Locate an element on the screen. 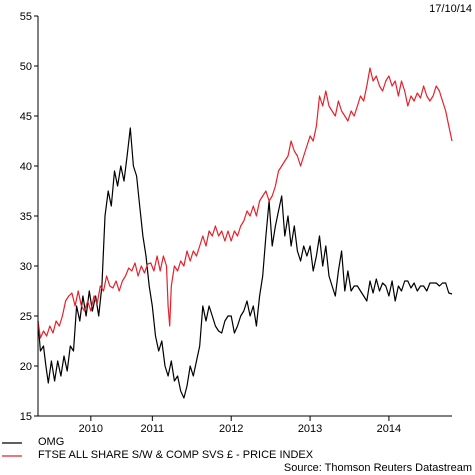 The width and height of the screenshot is (475, 475). y-tick-label: 55 is located at coordinates (26, 17).